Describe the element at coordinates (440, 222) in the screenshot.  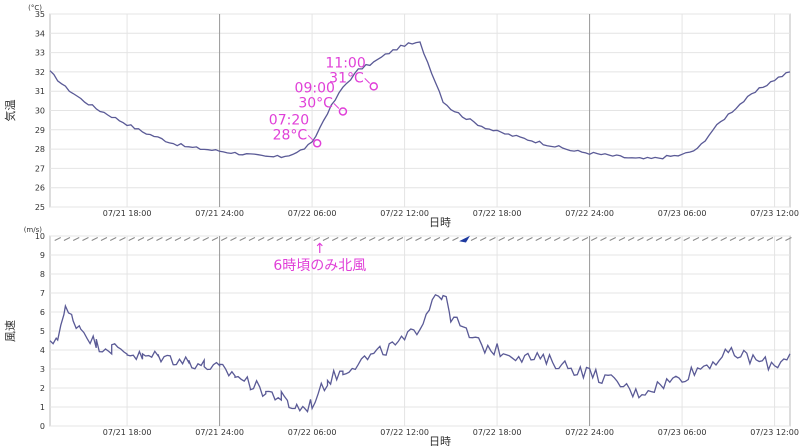
I see `panel1-x-axis-label: 日時` at that location.